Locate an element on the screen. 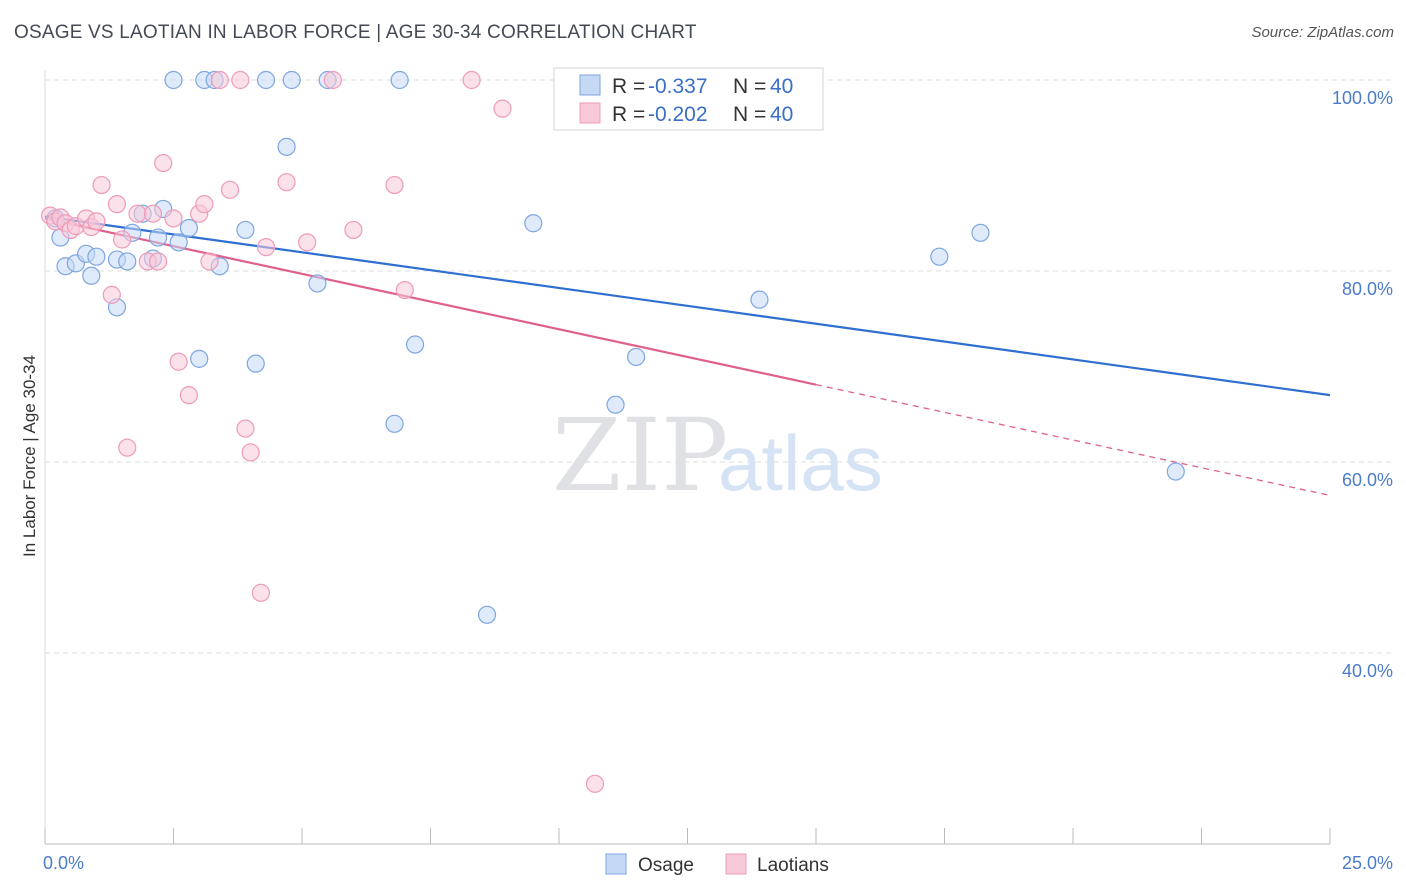 The height and width of the screenshot is (892, 1406). stats-swatch-osage is located at coordinates (590, 85).